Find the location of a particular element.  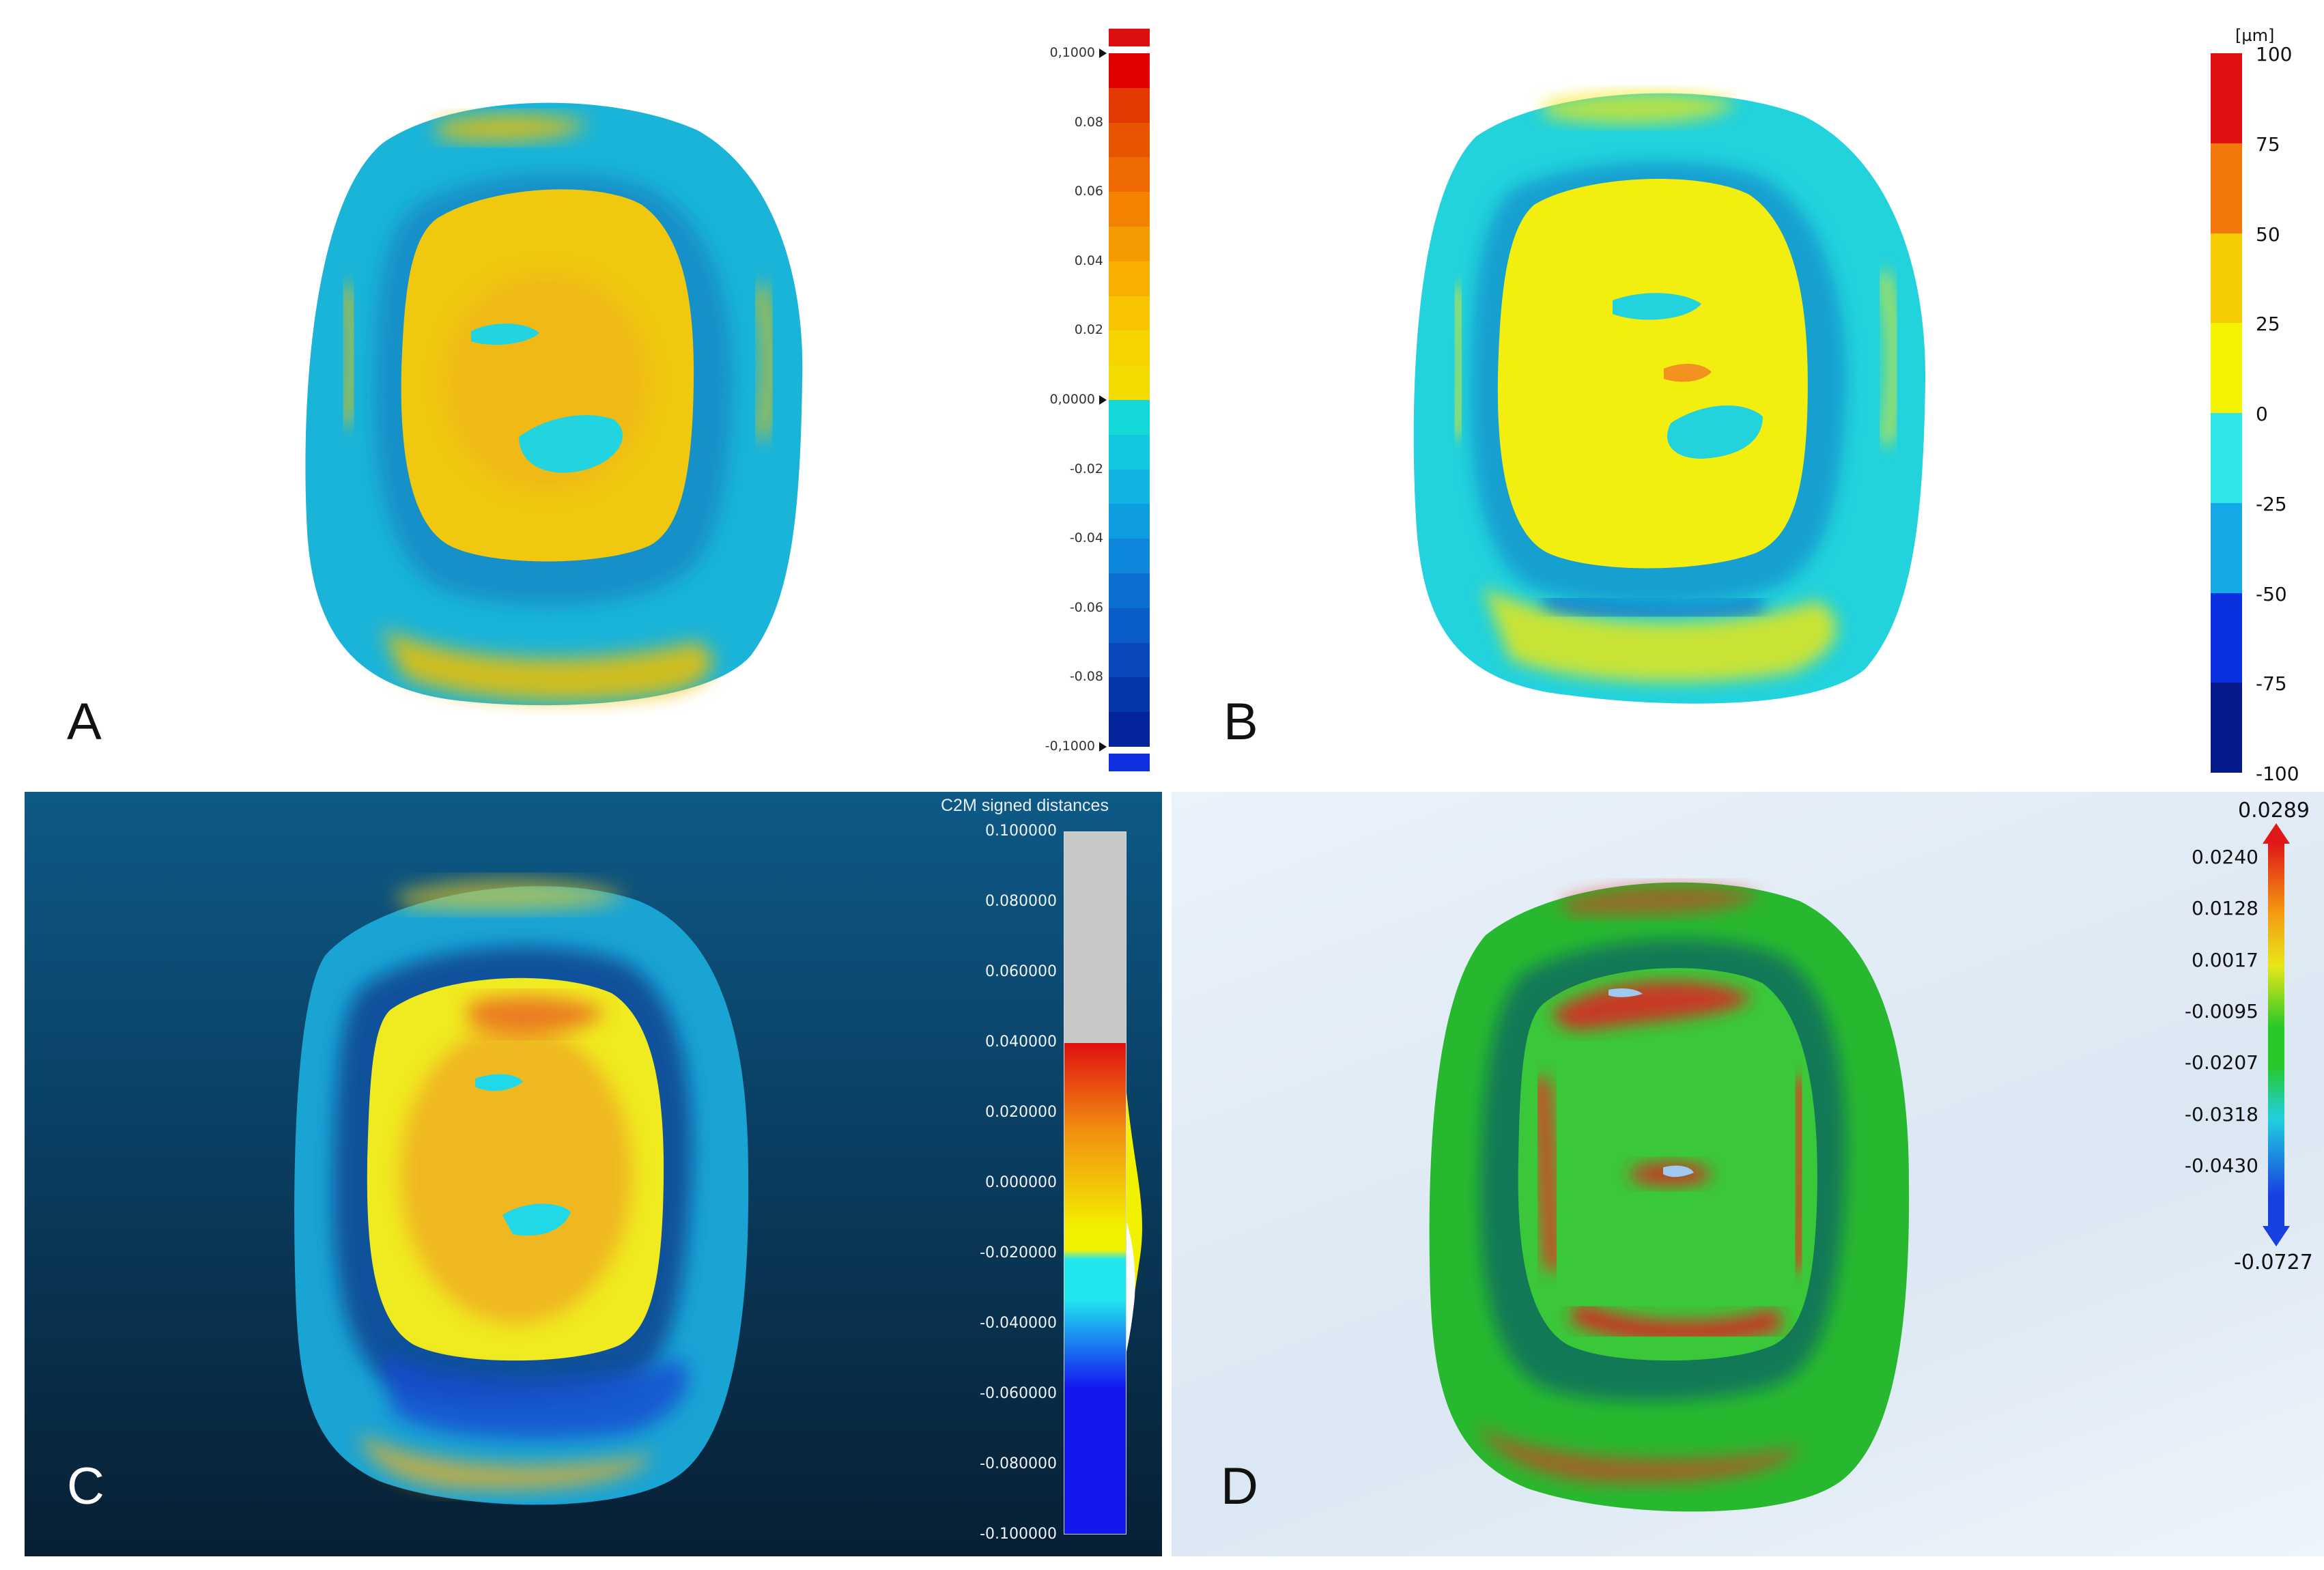

scale-c-tick-label: 0.080000 is located at coordinates (1021, 901).